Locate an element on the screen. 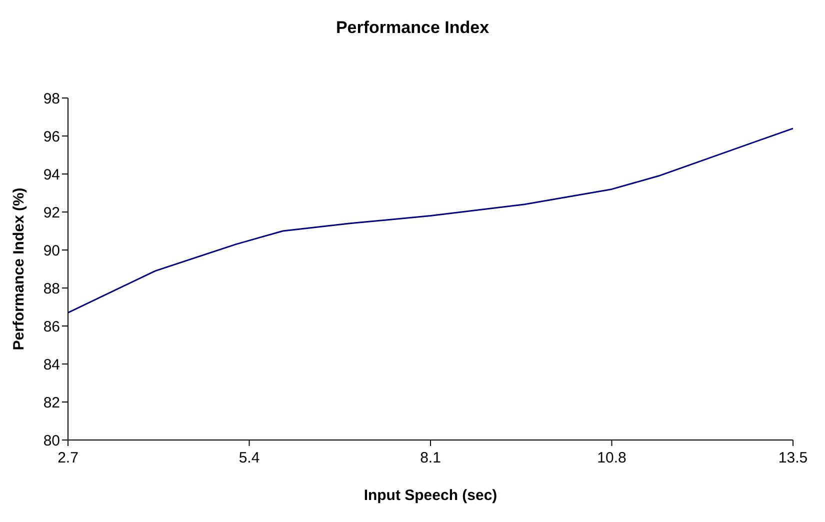  x-tick-label: 5.4 is located at coordinates (249, 458).